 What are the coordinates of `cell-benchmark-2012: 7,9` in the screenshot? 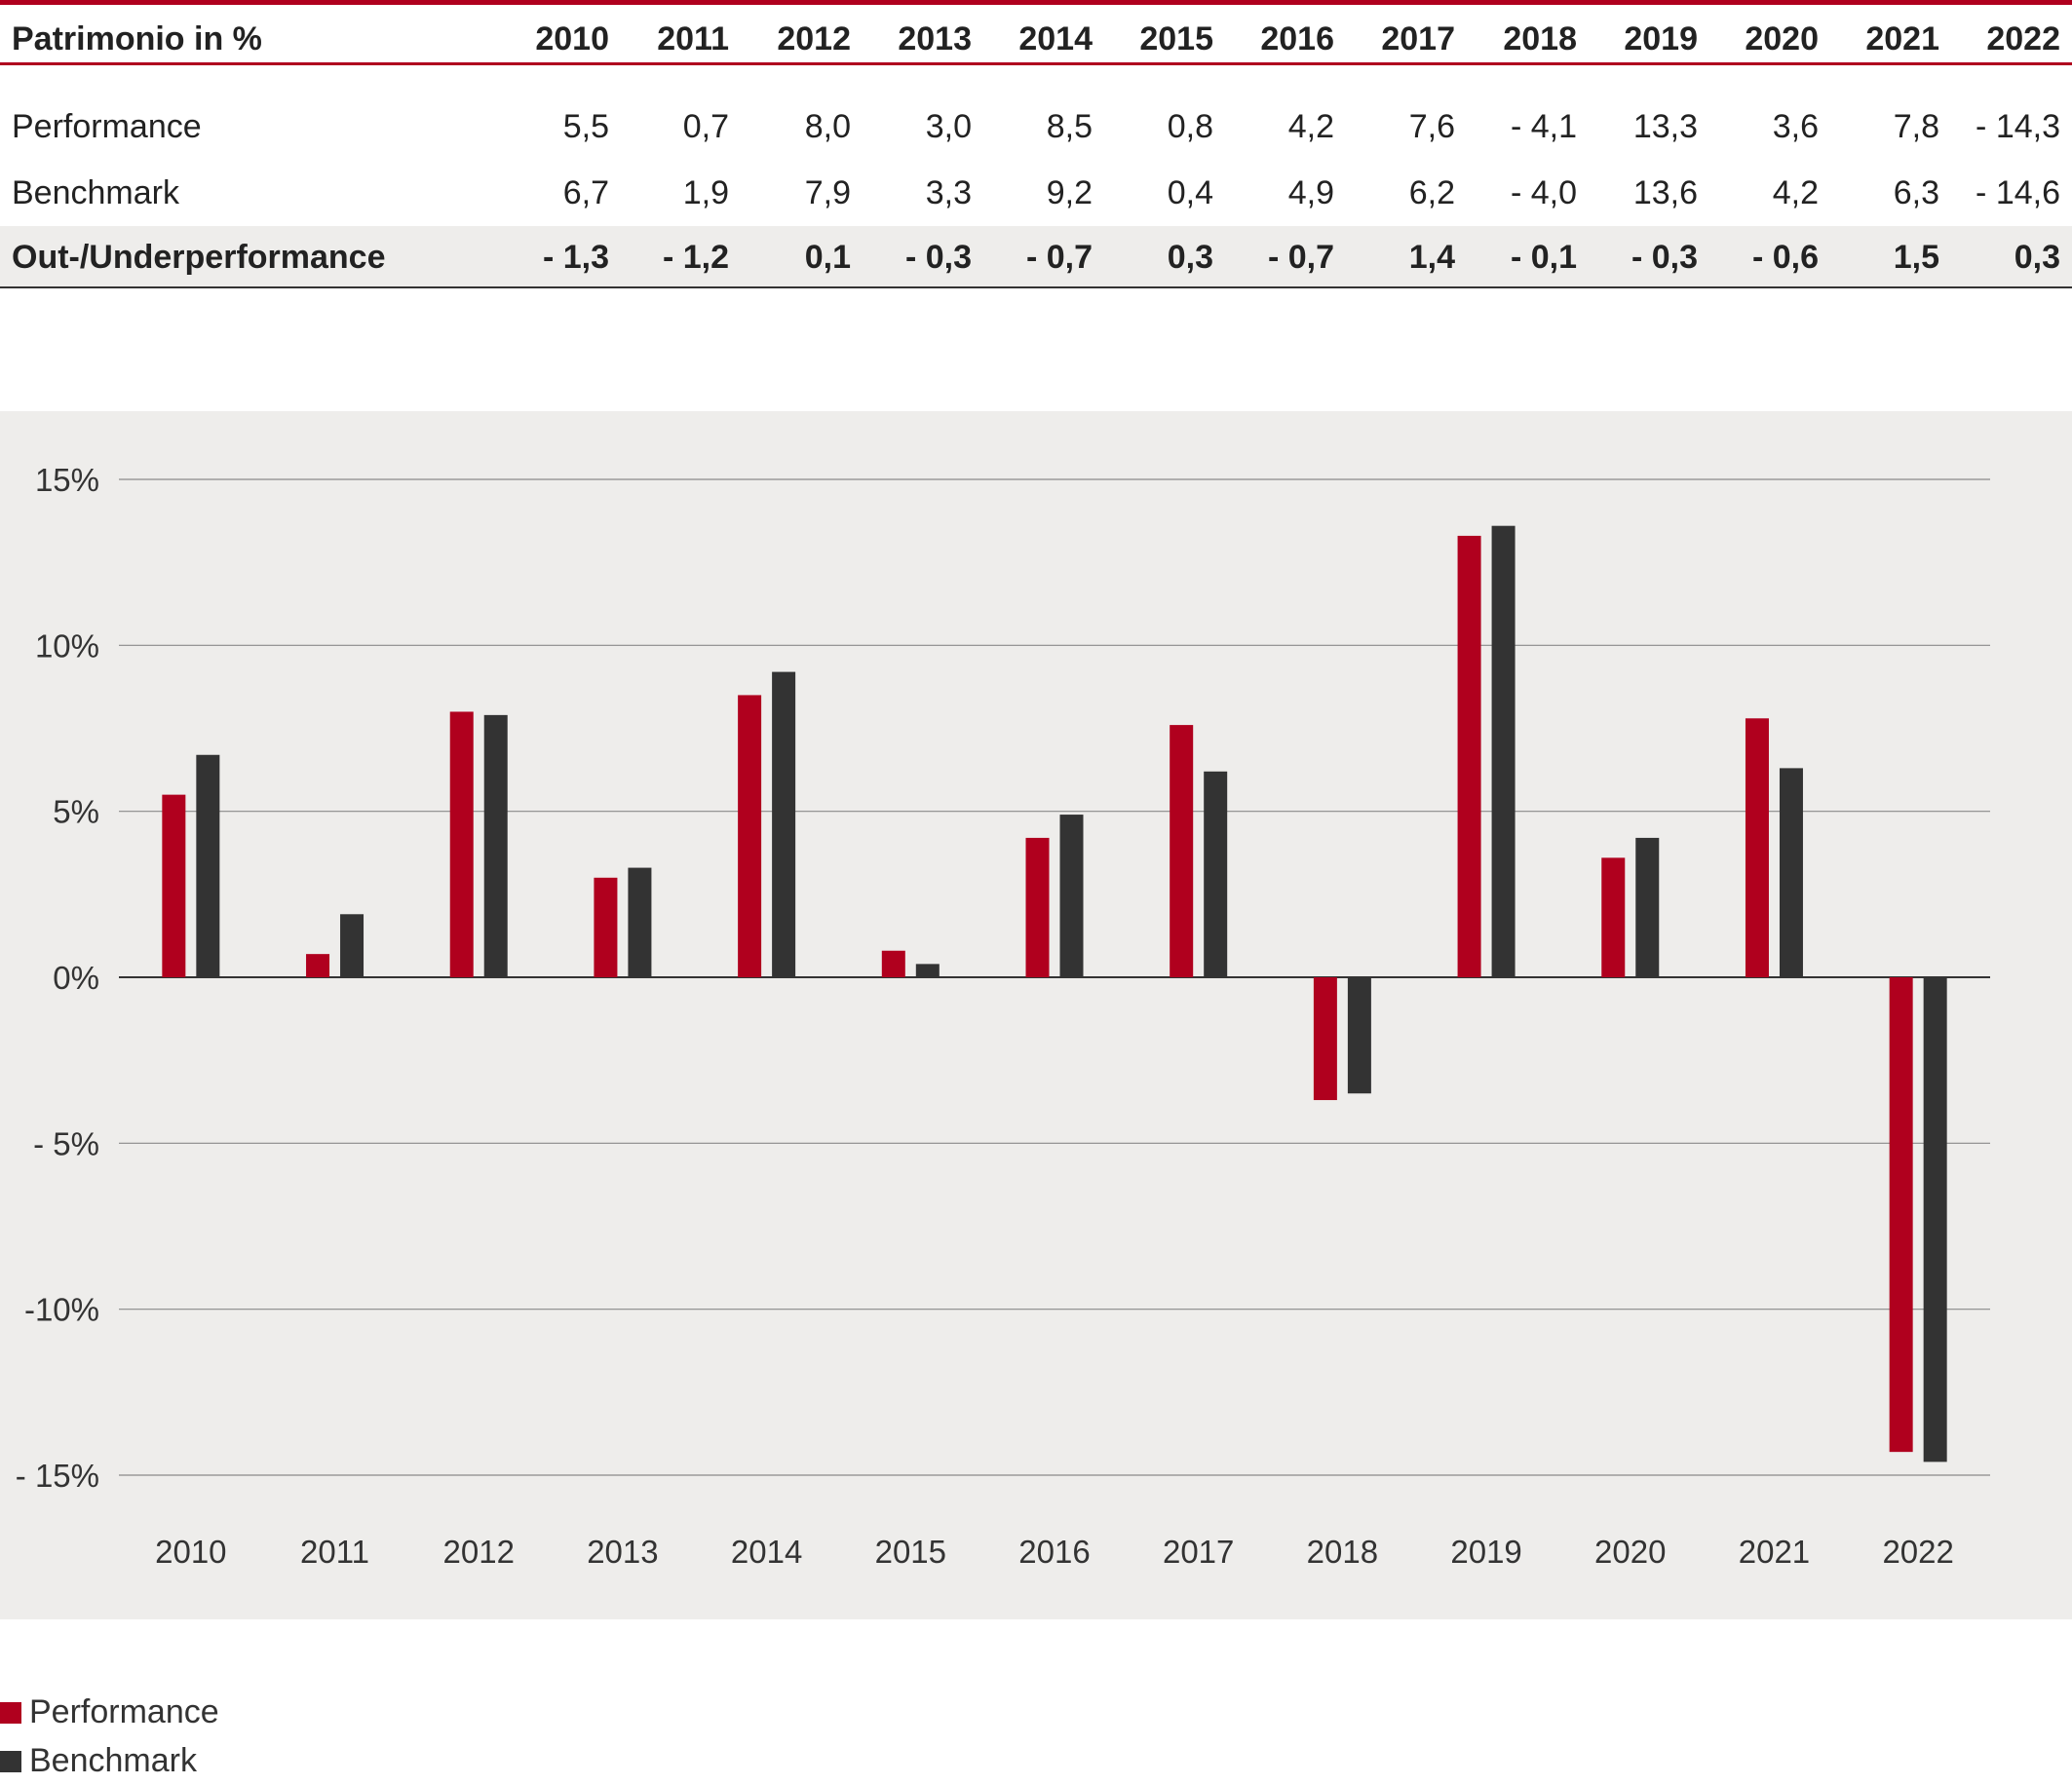 It's located at (827, 192).